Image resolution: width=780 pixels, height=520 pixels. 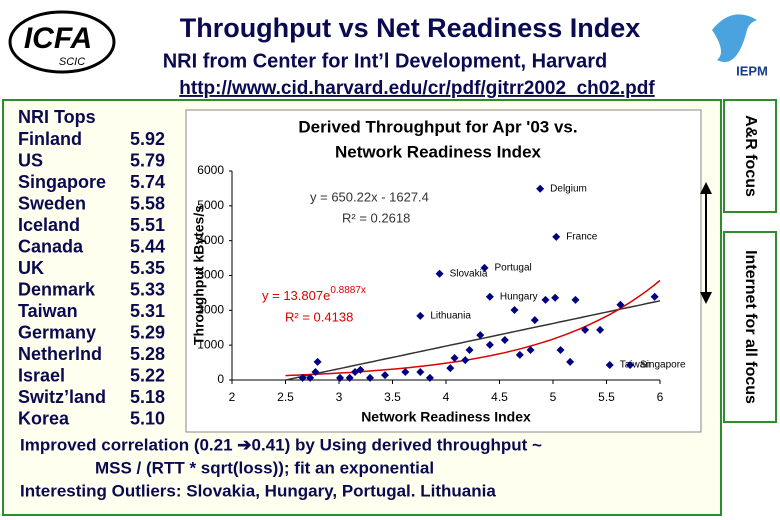 I want to click on country: Singapore, so click(x=62, y=182).